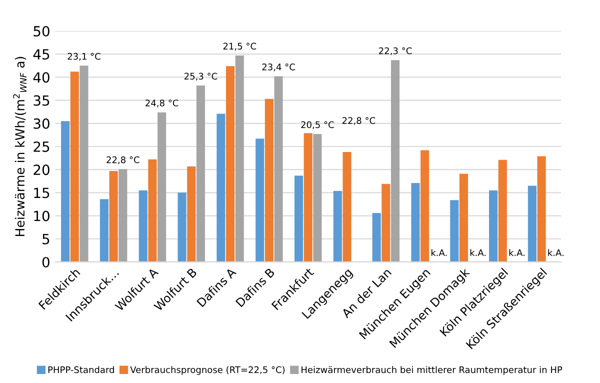 This screenshot has width=600, height=383. What do you see at coordinates (42, 216) in the screenshot?
I see `y-tick-label: 10` at bounding box center [42, 216].